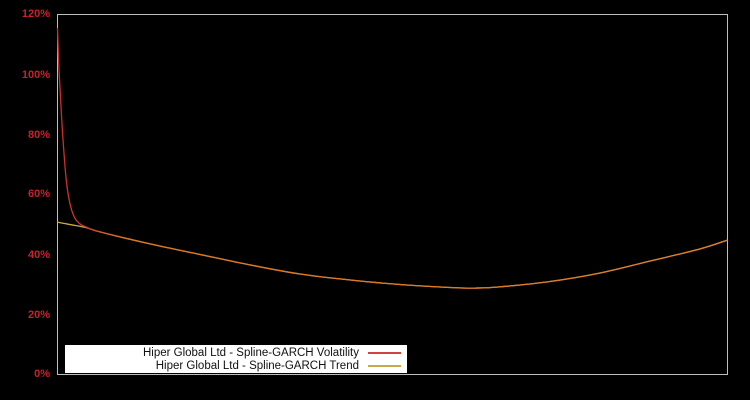 The width and height of the screenshot is (750, 400). Describe the element at coordinates (384, 365) in the screenshot. I see `trend-line-sample-icon` at that location.